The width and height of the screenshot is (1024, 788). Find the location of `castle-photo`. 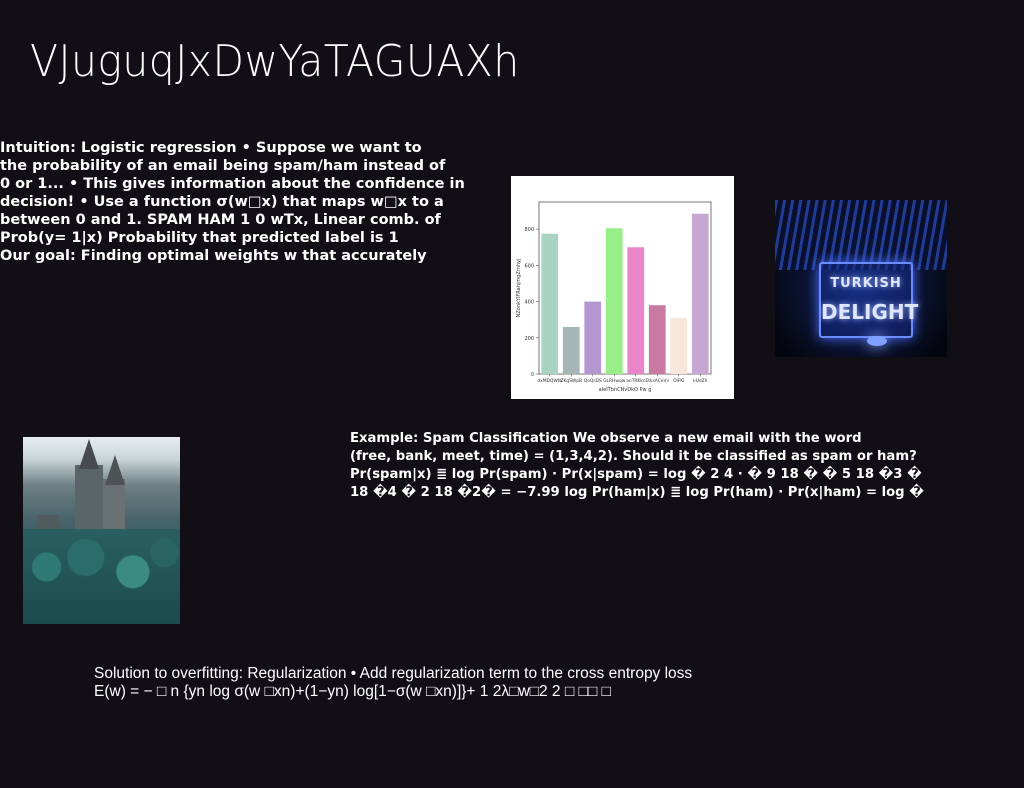

castle-photo is located at coordinates (101, 530).